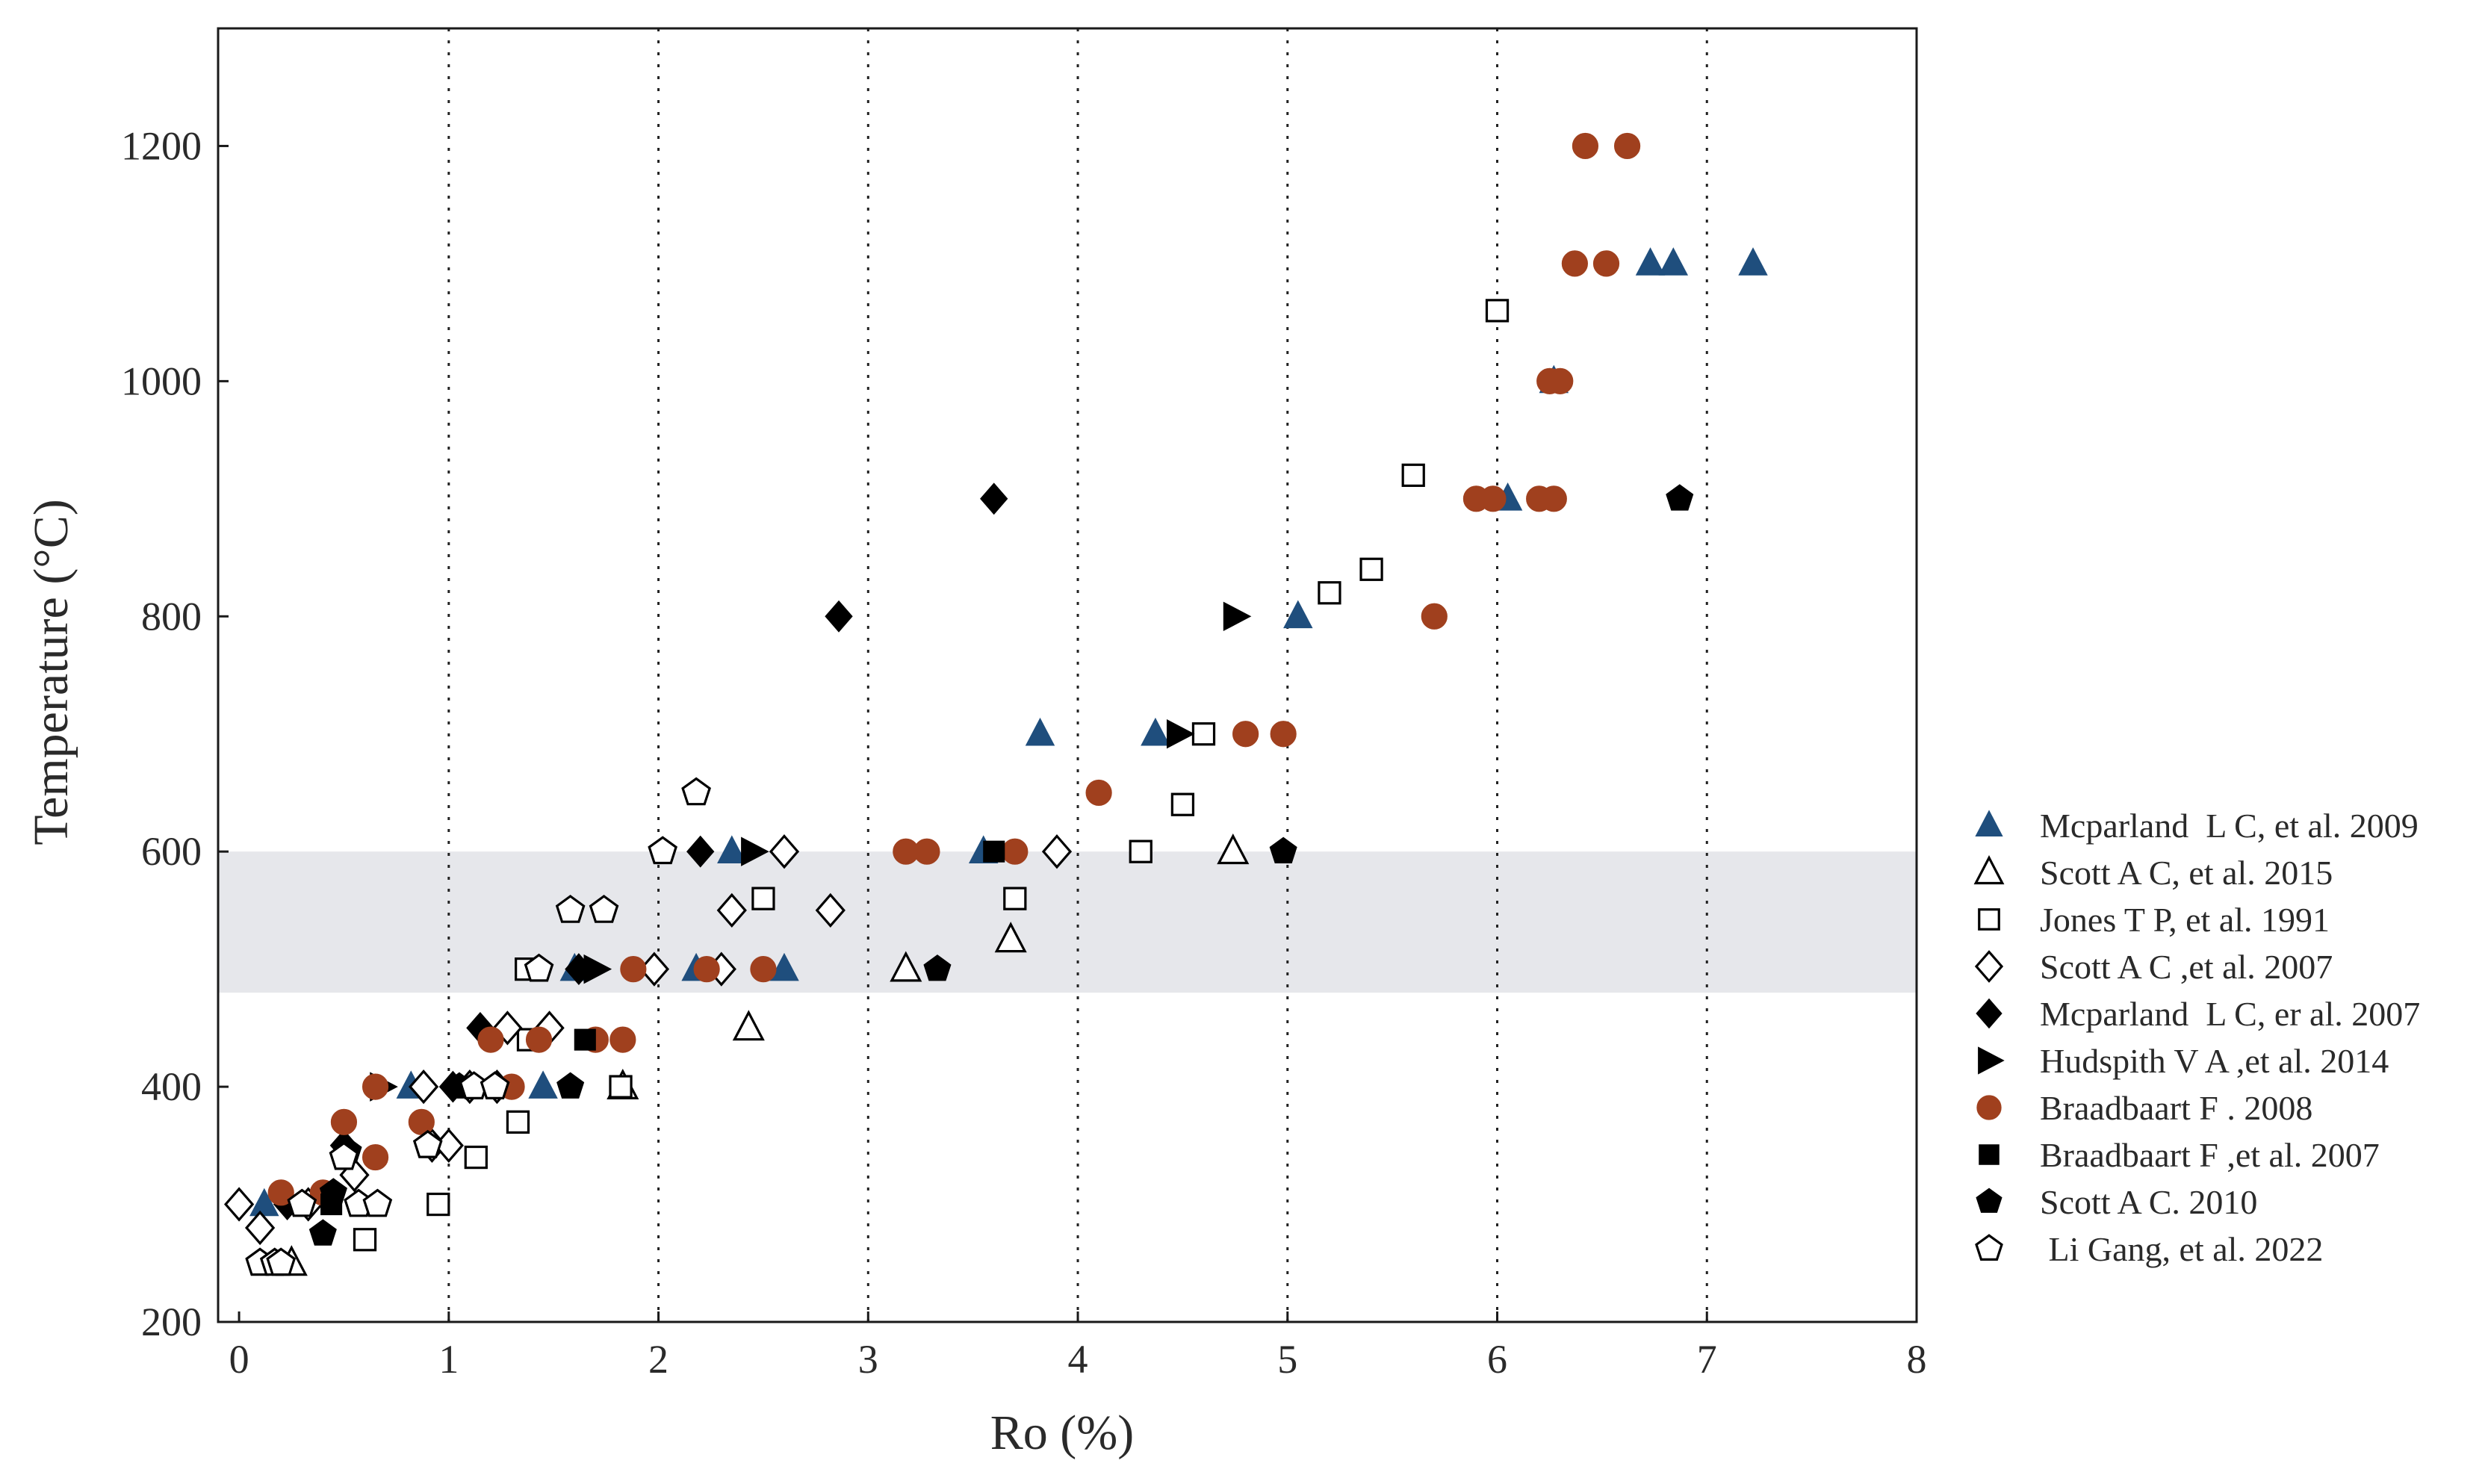 The image size is (2488, 1484). What do you see at coordinates (171, 852) in the screenshot?
I see `y-tick-label: 600` at bounding box center [171, 852].